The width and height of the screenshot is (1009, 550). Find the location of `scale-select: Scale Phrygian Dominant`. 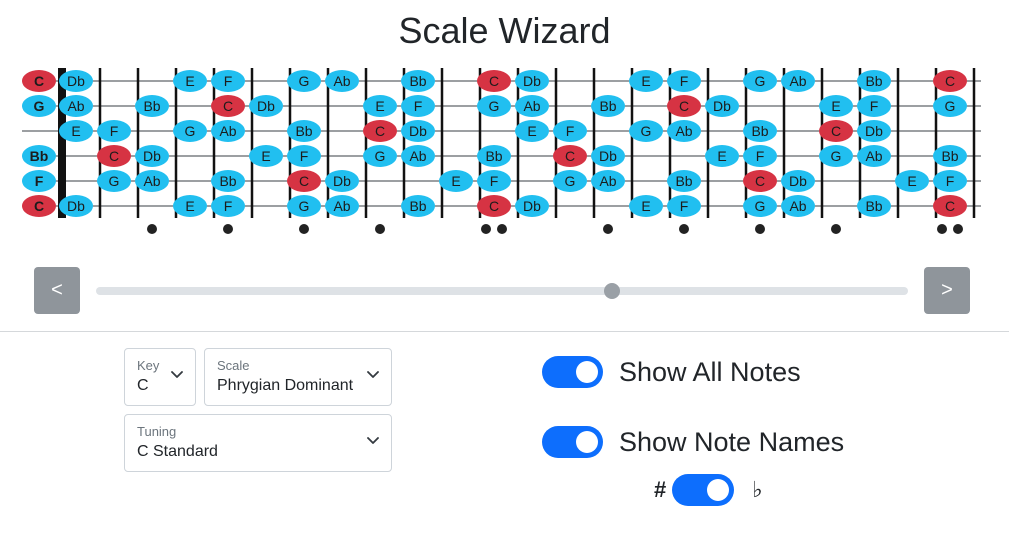

scale-select: Scale Phrygian Dominant is located at coordinates (298, 377).